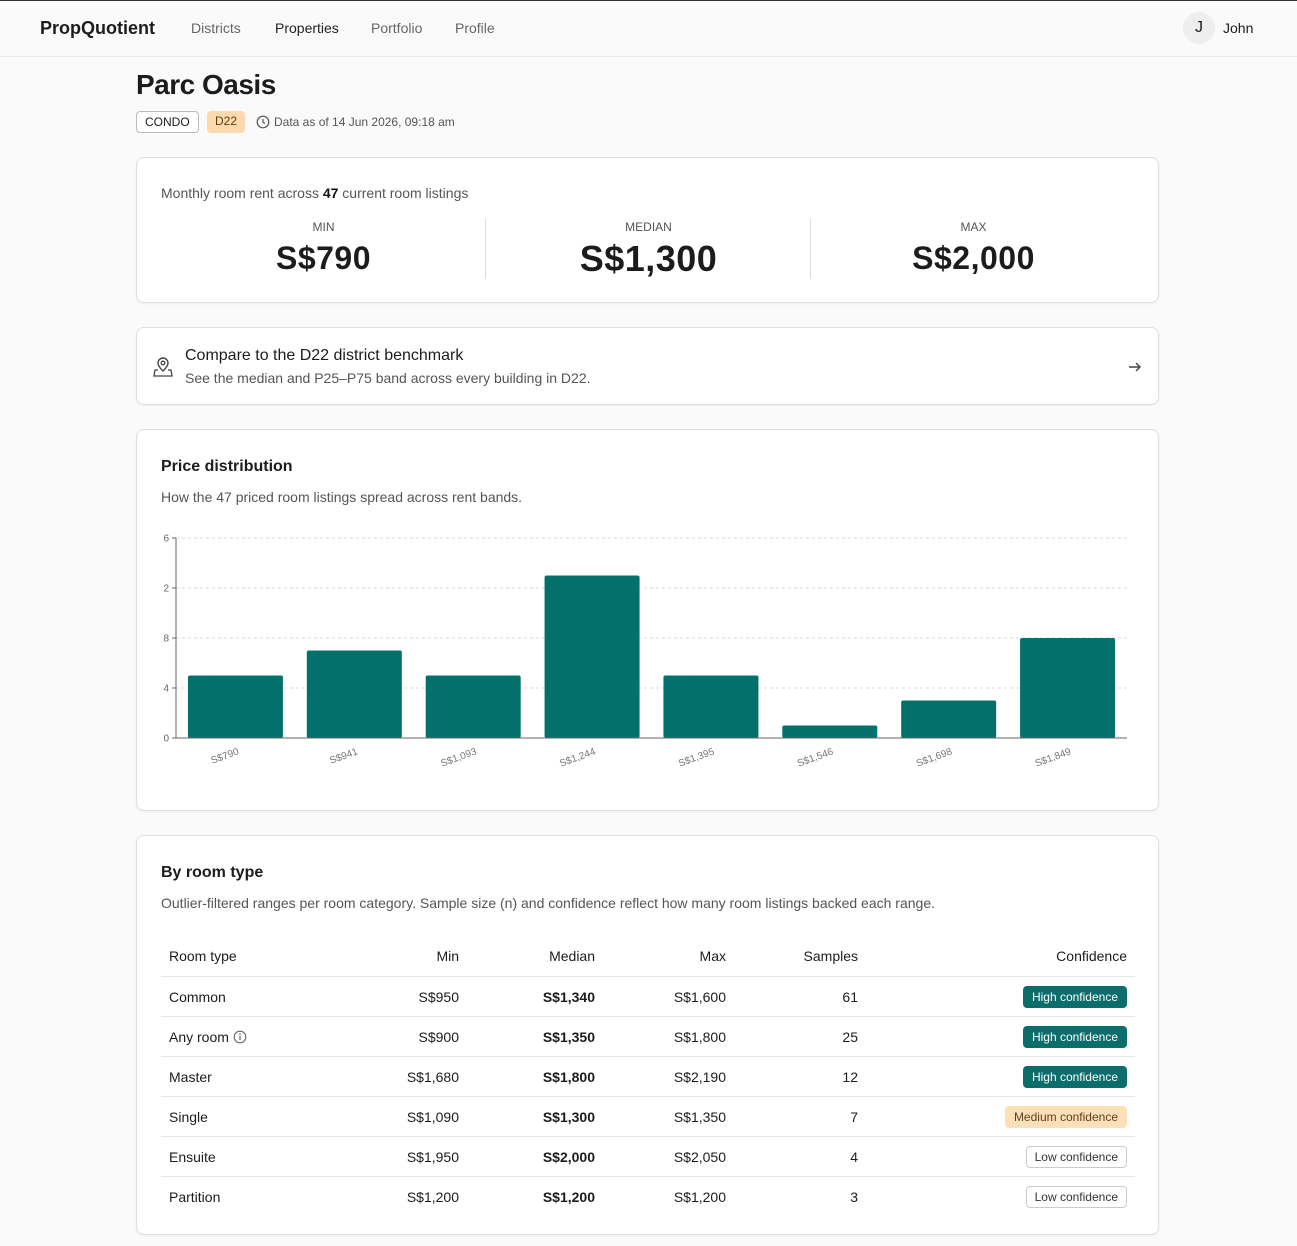 The height and width of the screenshot is (1246, 1297). Describe the element at coordinates (1000, 1116) in the screenshot. I see `table-cell: Medium confidence` at that location.